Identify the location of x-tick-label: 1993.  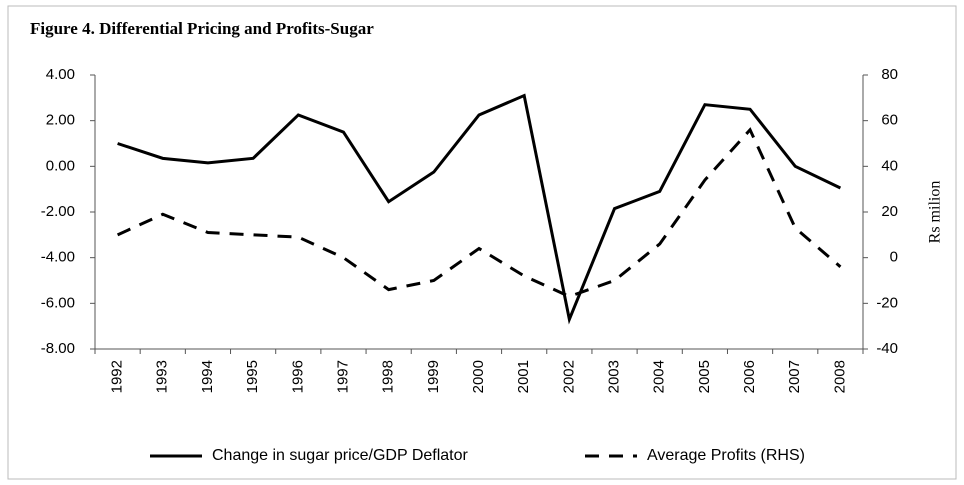
(162, 376).